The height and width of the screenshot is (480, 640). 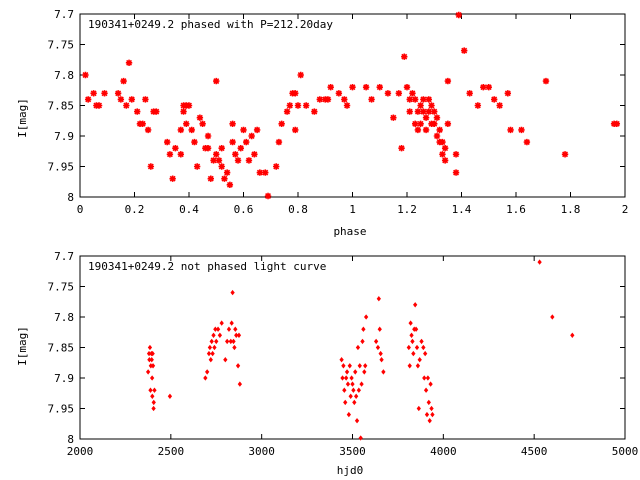 What do you see at coordinates (171, 451) in the screenshot?
I see `x-tick-label: 2500` at bounding box center [171, 451].